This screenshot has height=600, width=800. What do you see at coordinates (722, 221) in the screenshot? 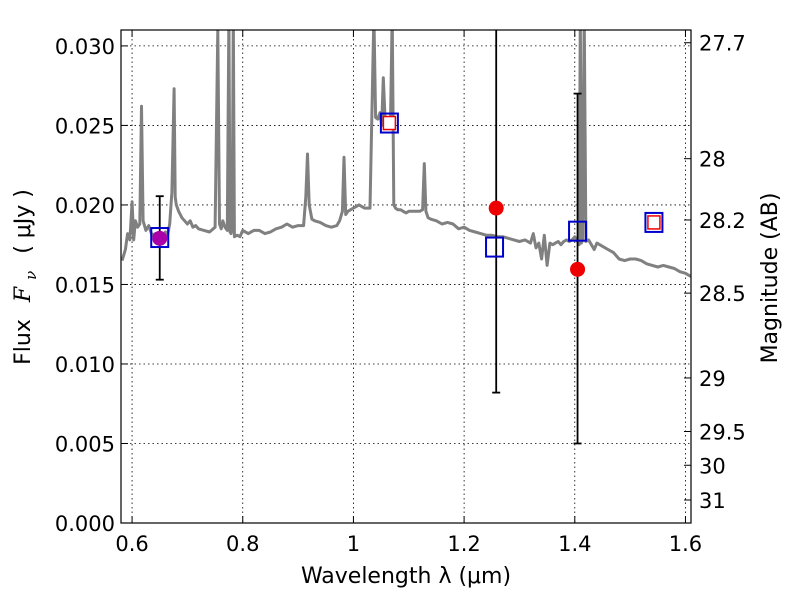
I see `right-tick-label: 28.2` at bounding box center [722, 221].